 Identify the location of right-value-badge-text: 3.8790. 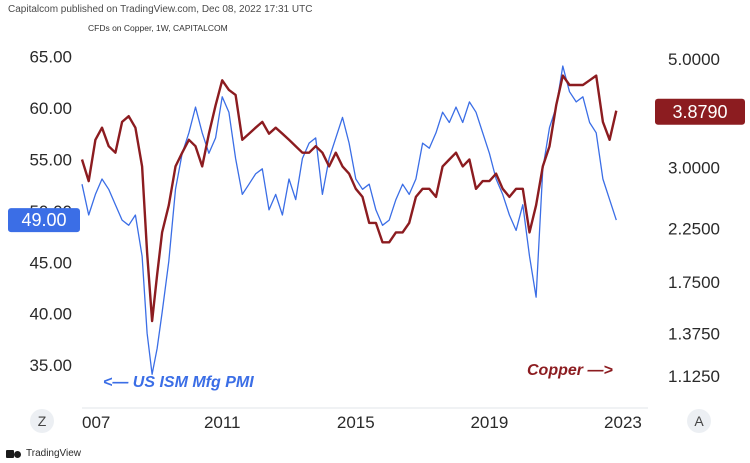
(699, 112).